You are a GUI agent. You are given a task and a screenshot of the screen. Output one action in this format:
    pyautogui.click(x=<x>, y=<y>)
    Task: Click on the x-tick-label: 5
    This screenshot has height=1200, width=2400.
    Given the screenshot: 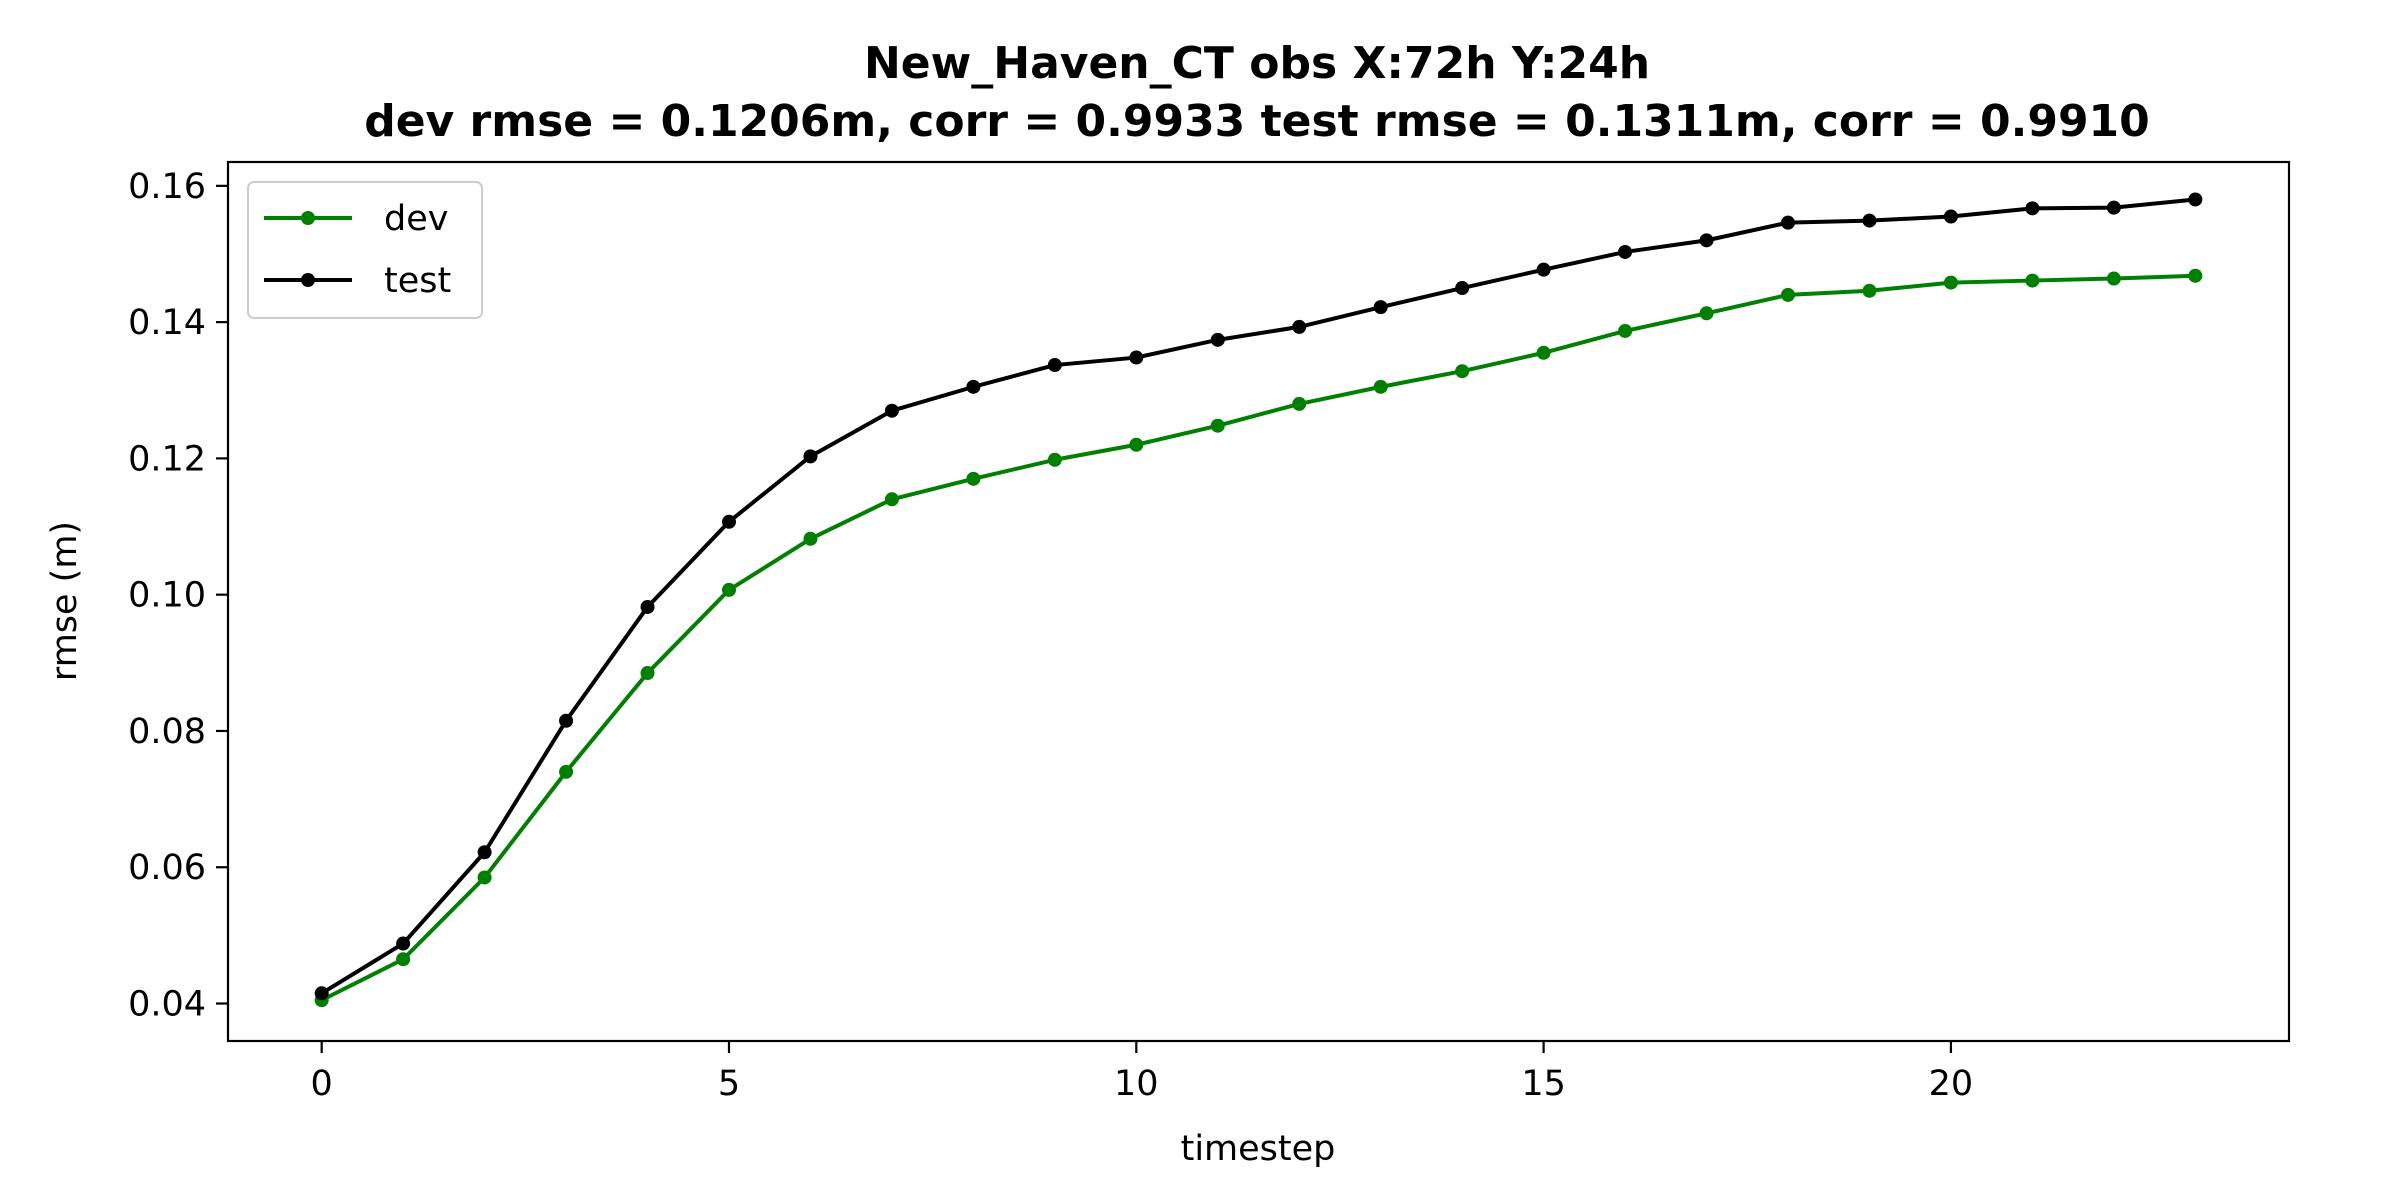 What is the action you would take?
    pyautogui.click(x=729, y=1084)
    